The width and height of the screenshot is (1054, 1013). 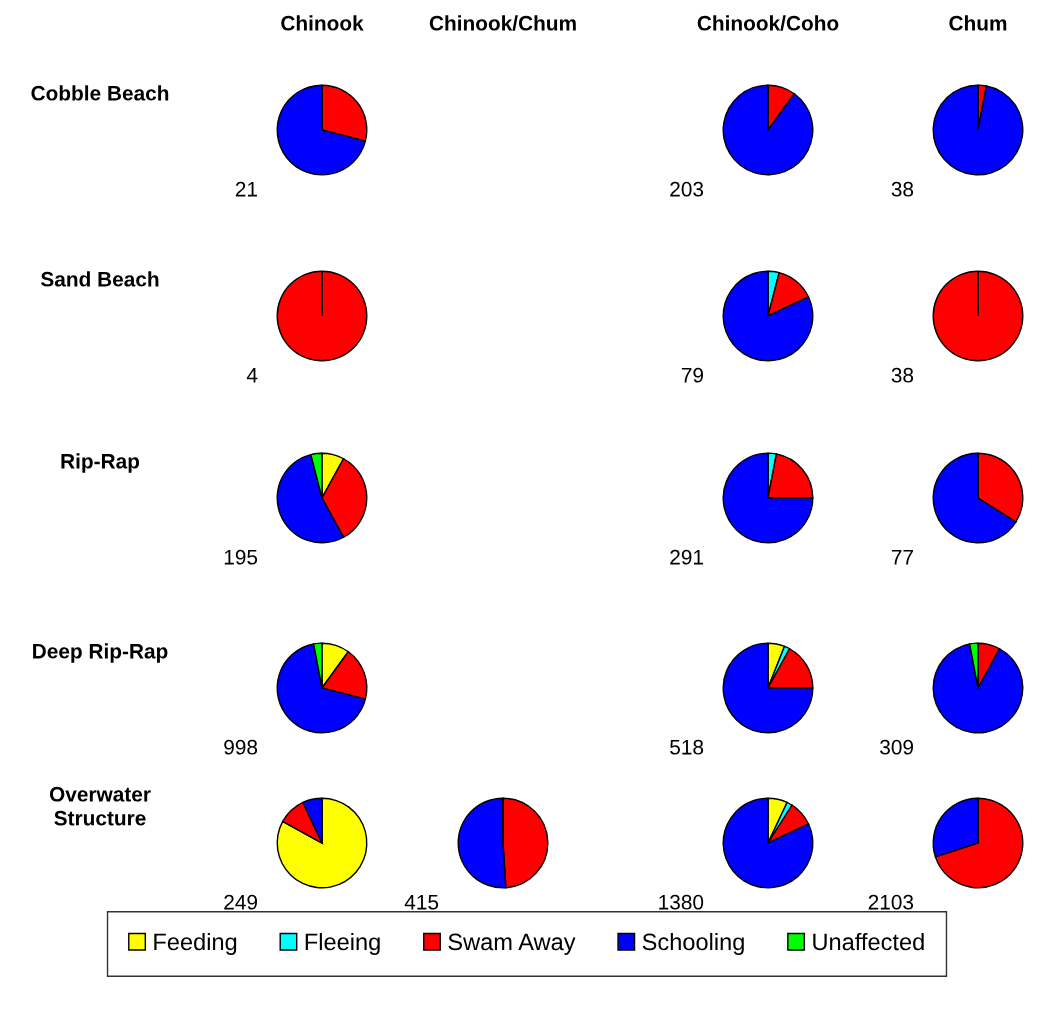 What do you see at coordinates (252, 375) in the screenshot?
I see `text: 4` at bounding box center [252, 375].